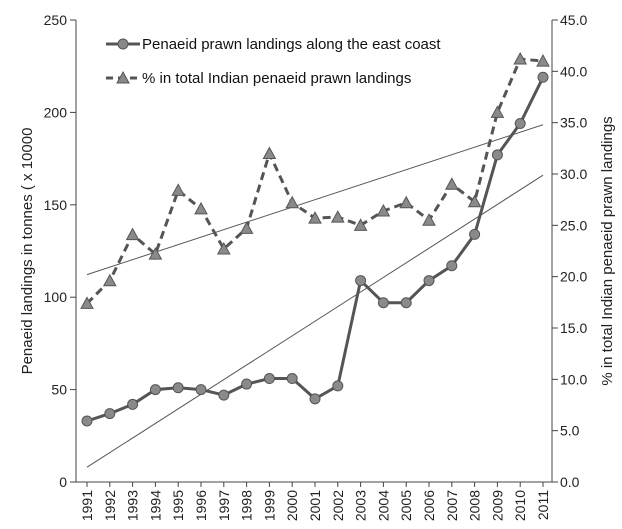 Image resolution: width=622 pixels, height=529 pixels. I want to click on x-tick-label: 1999, so click(269, 505).